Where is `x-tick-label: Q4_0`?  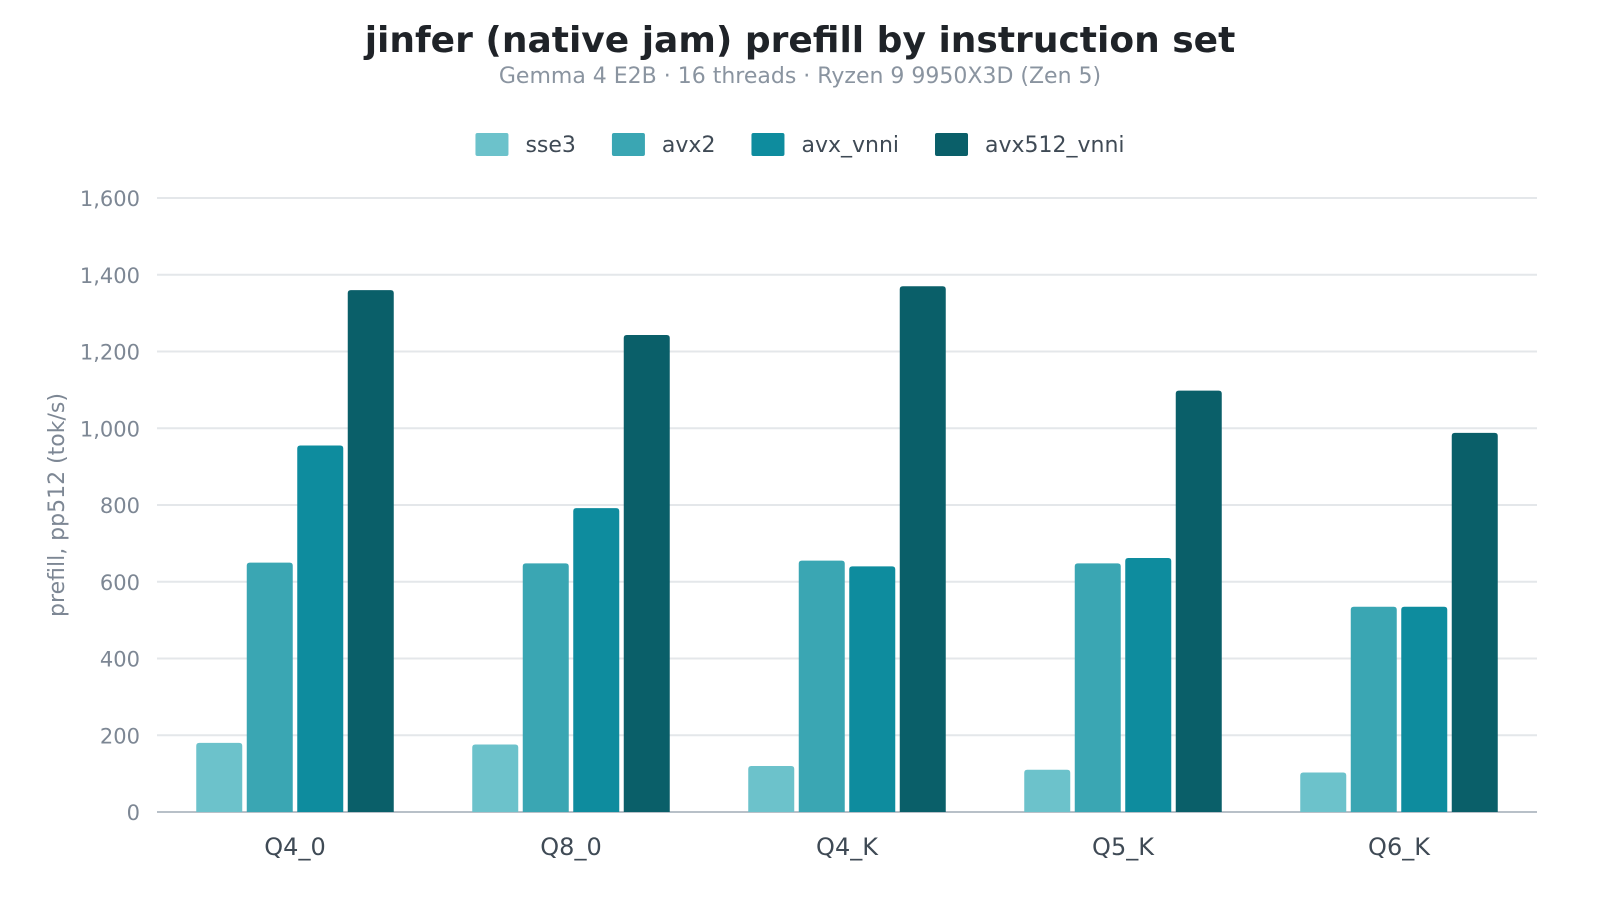 x-tick-label: Q4_0 is located at coordinates (294, 847).